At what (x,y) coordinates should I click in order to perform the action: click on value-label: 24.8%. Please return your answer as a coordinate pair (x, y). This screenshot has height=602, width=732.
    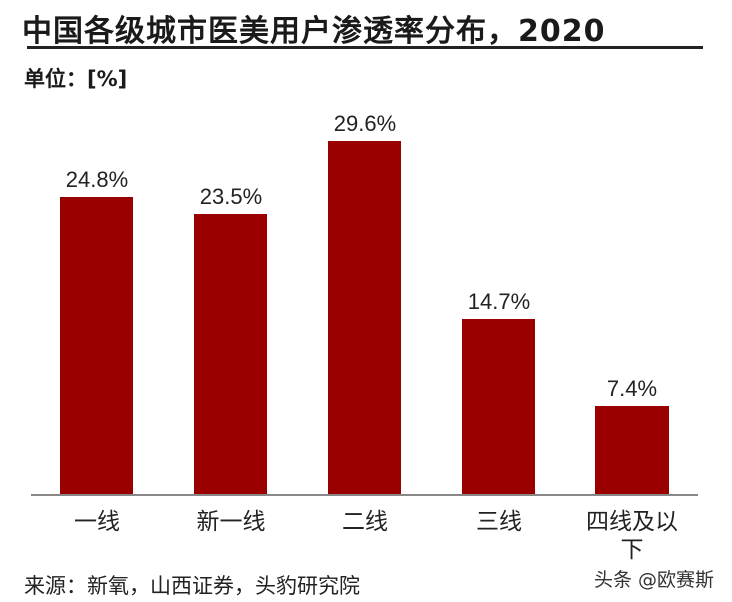
    Looking at the image, I should click on (97, 179).